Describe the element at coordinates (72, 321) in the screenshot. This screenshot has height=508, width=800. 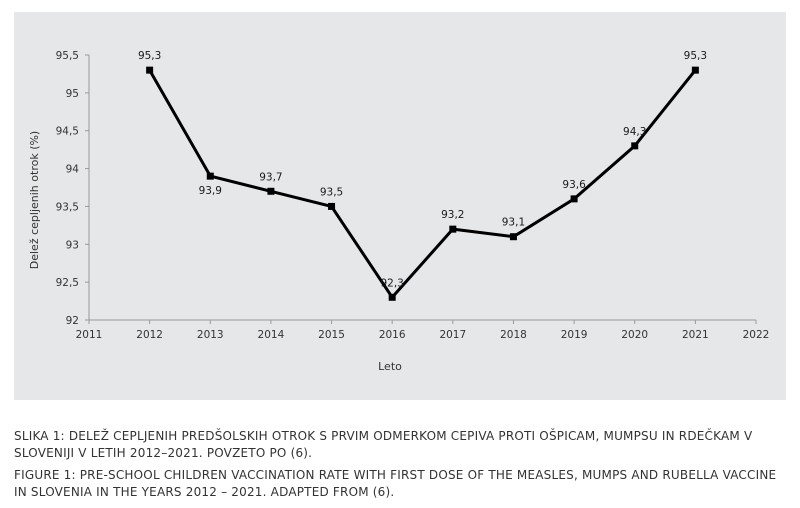
I see `y-tick-label: 92` at that location.